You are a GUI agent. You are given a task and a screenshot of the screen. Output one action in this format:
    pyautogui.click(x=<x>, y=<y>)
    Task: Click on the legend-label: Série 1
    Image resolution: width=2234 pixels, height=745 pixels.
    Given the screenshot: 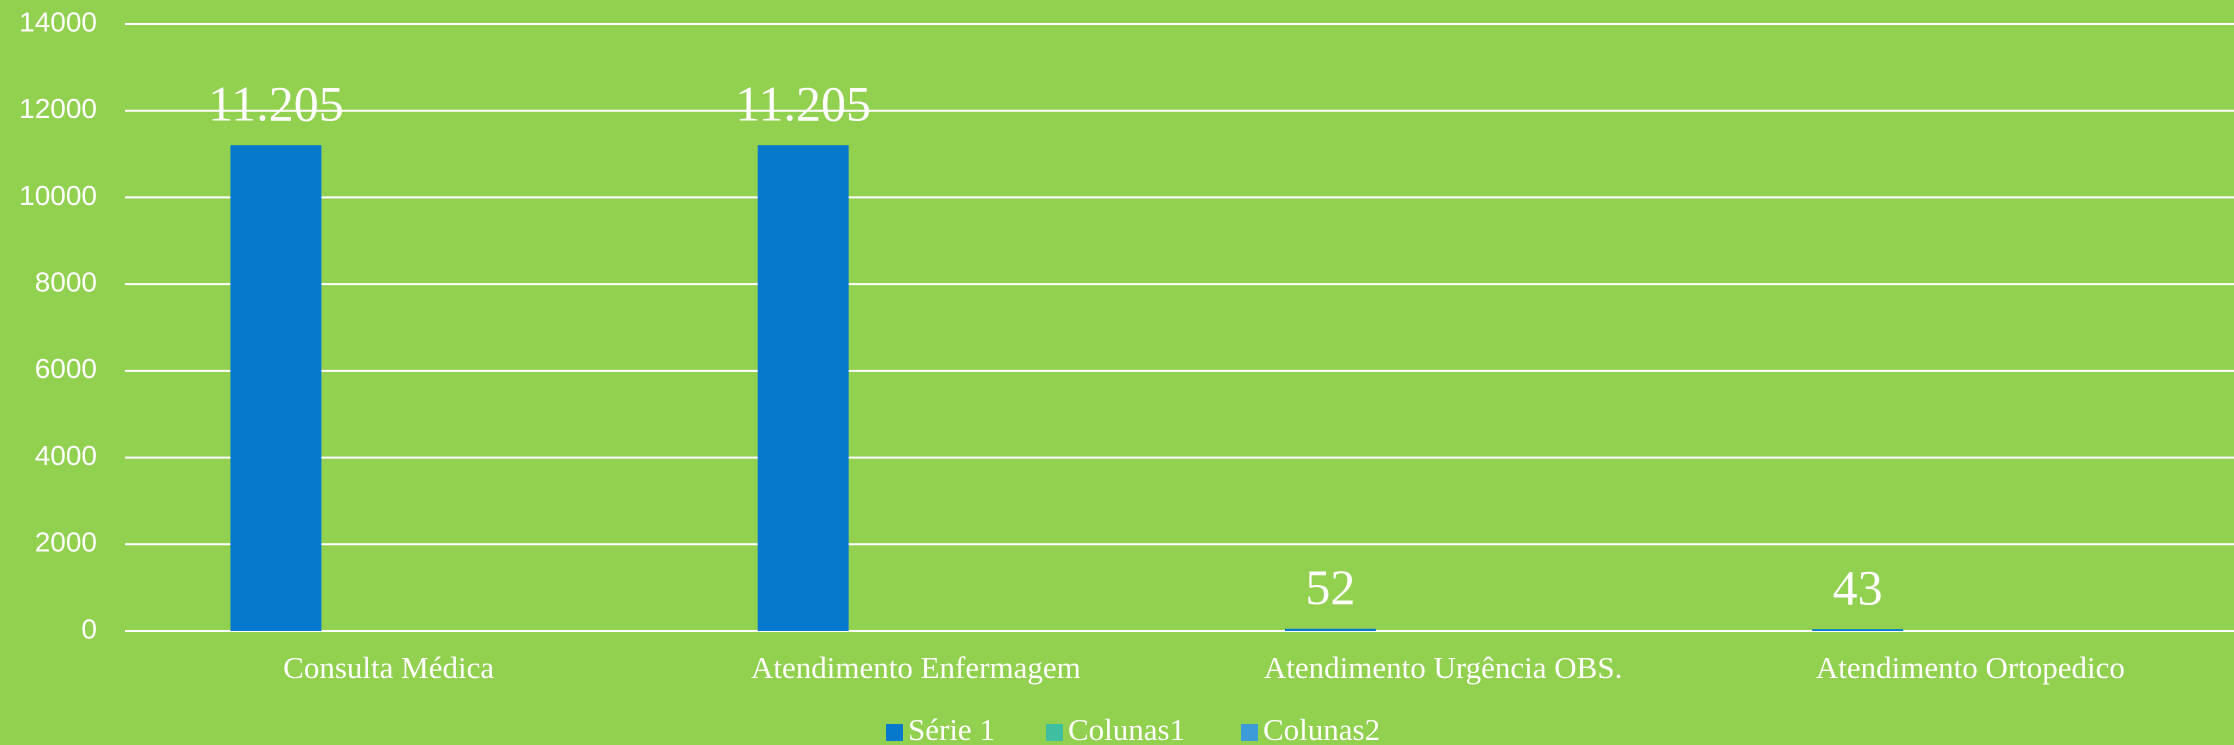 What is the action you would take?
    pyautogui.click(x=951, y=728)
    